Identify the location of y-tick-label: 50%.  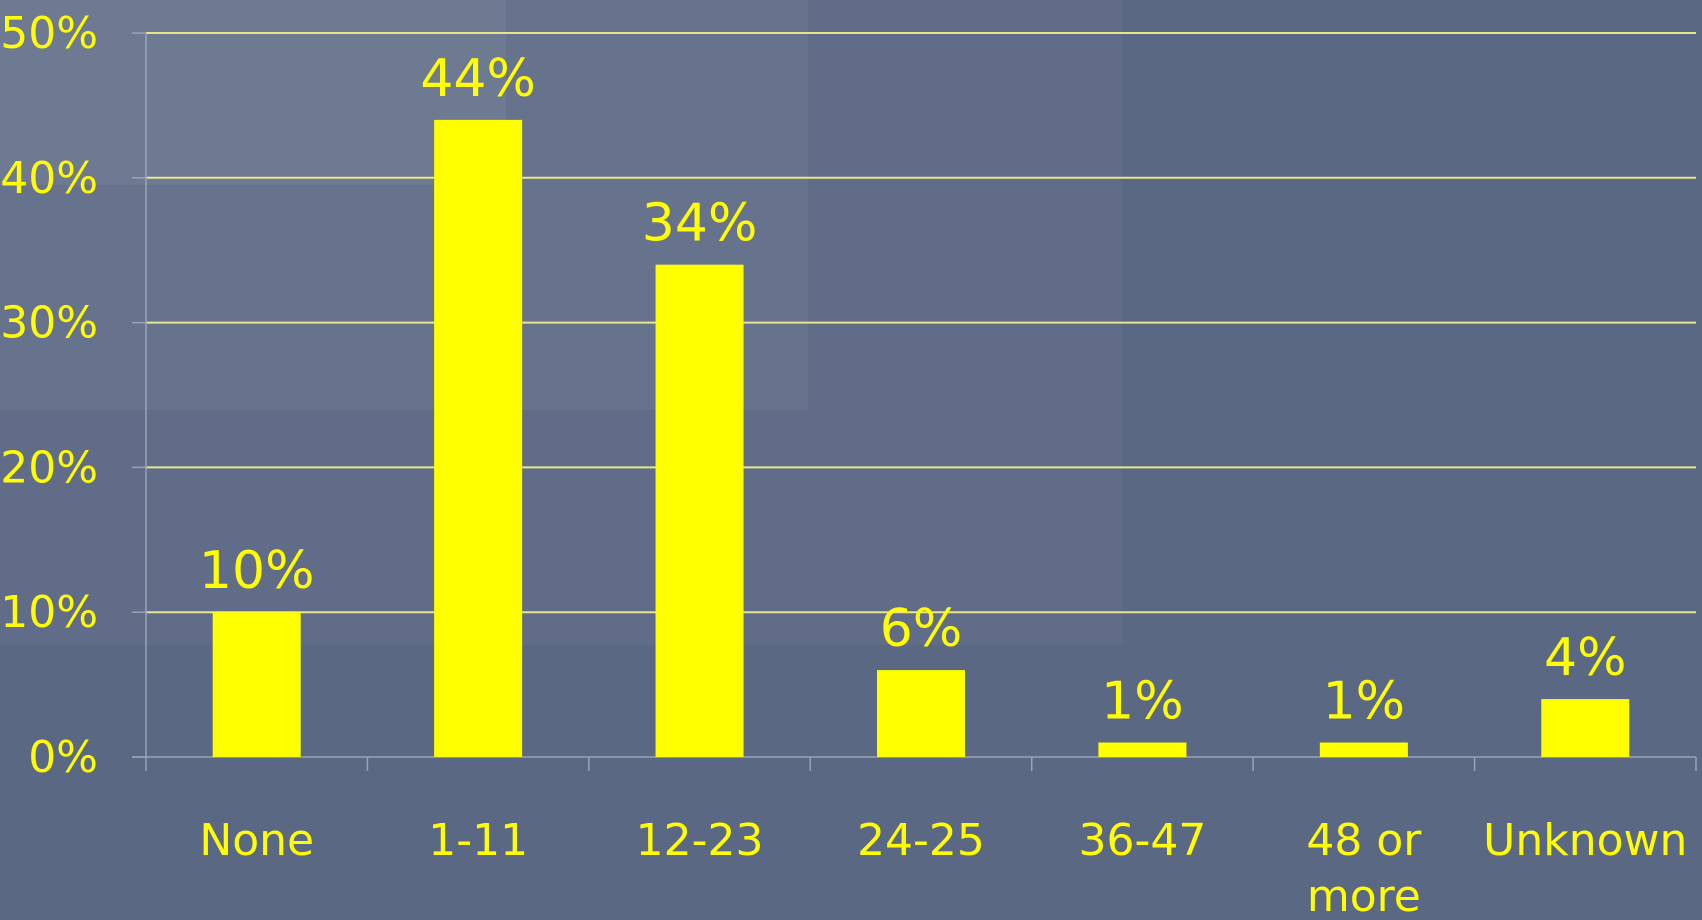
(49, 33).